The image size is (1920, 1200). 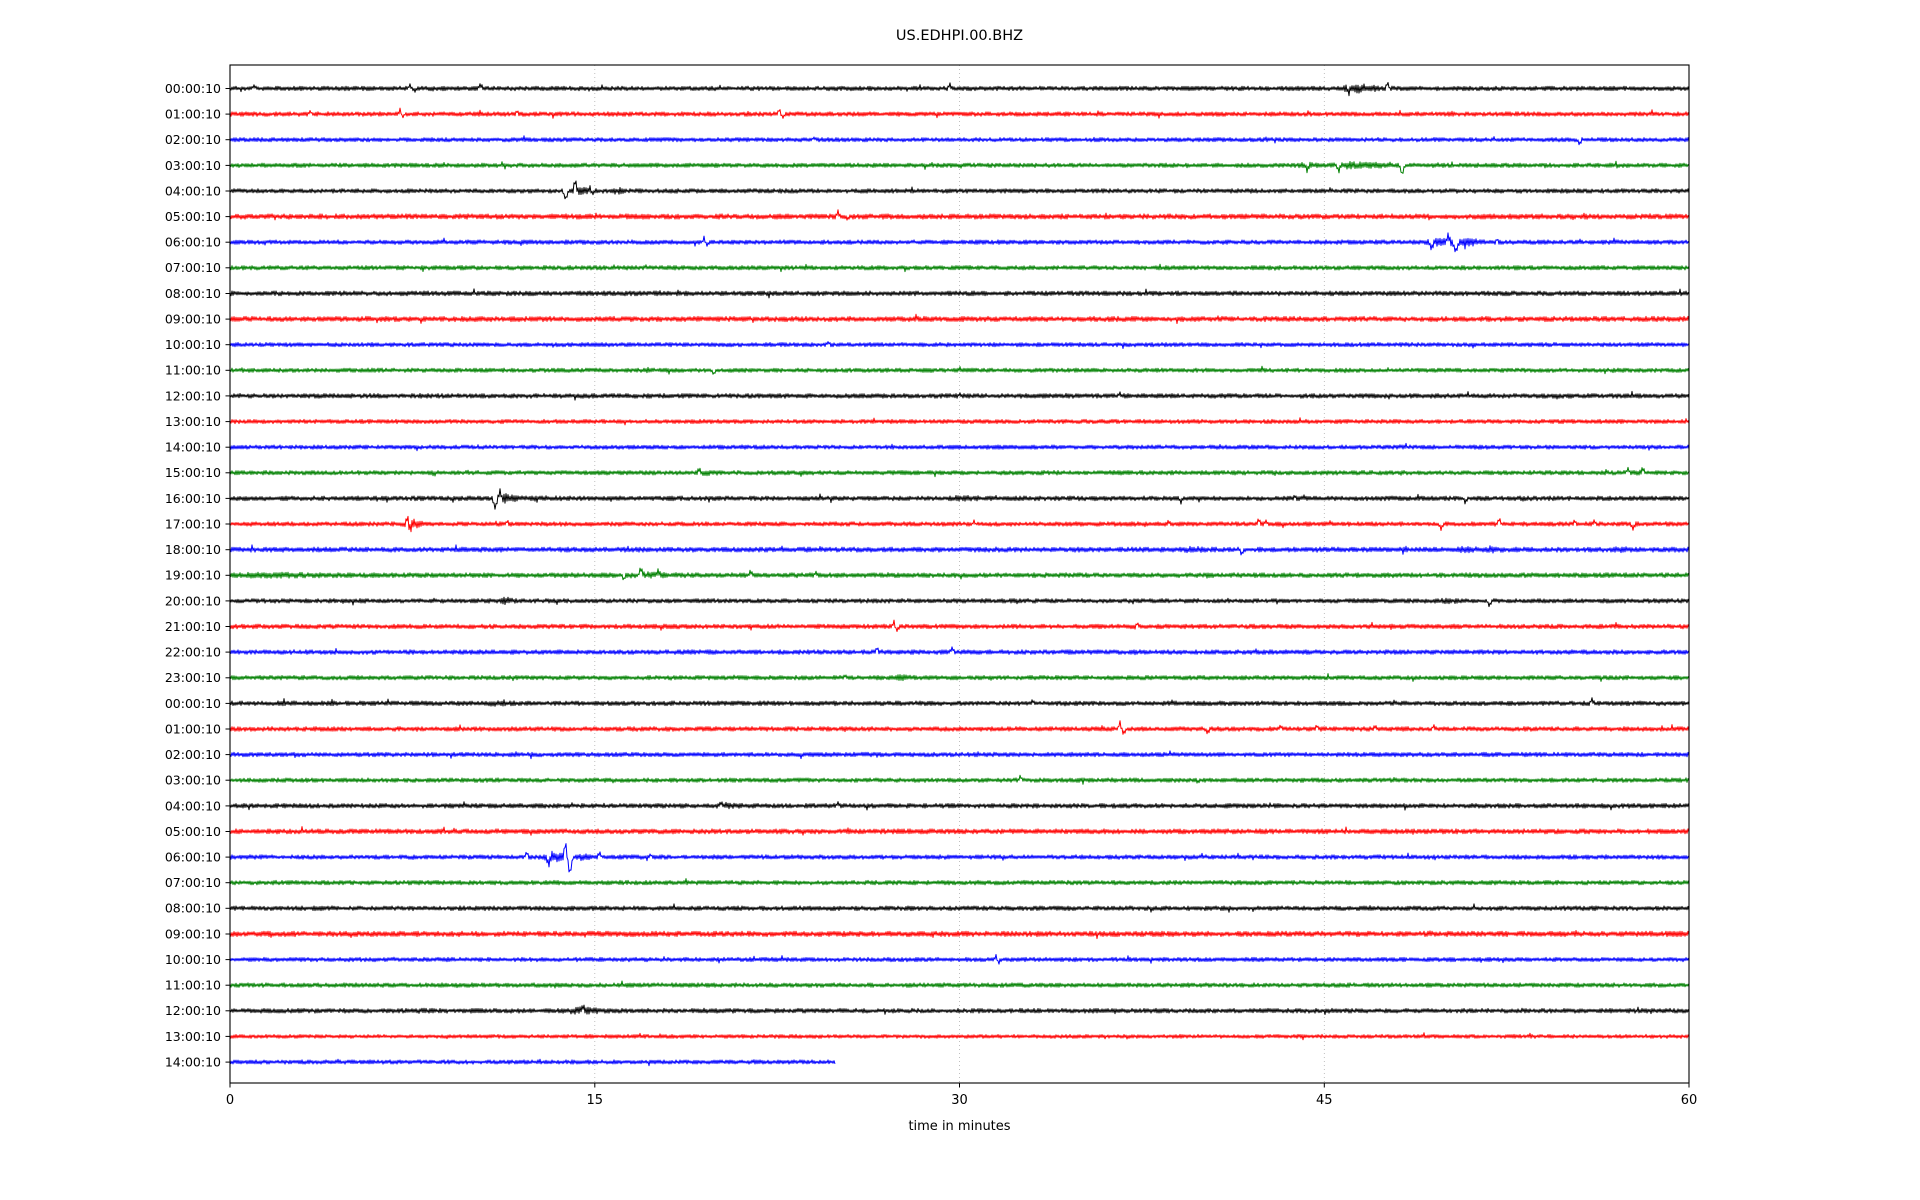 I want to click on y-tick-label-30: 06:00:10, so click(x=193, y=857).